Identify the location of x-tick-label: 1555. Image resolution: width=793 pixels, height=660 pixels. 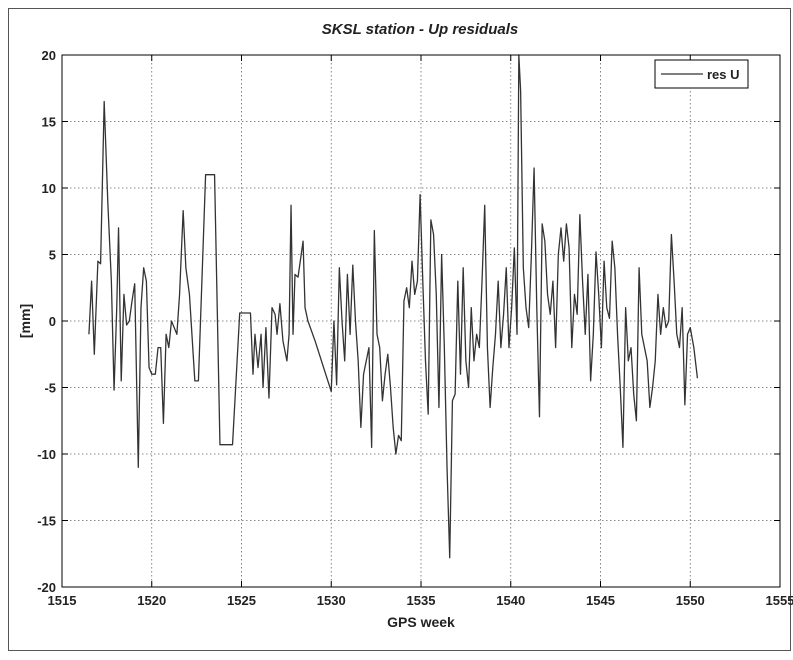
(779, 600).